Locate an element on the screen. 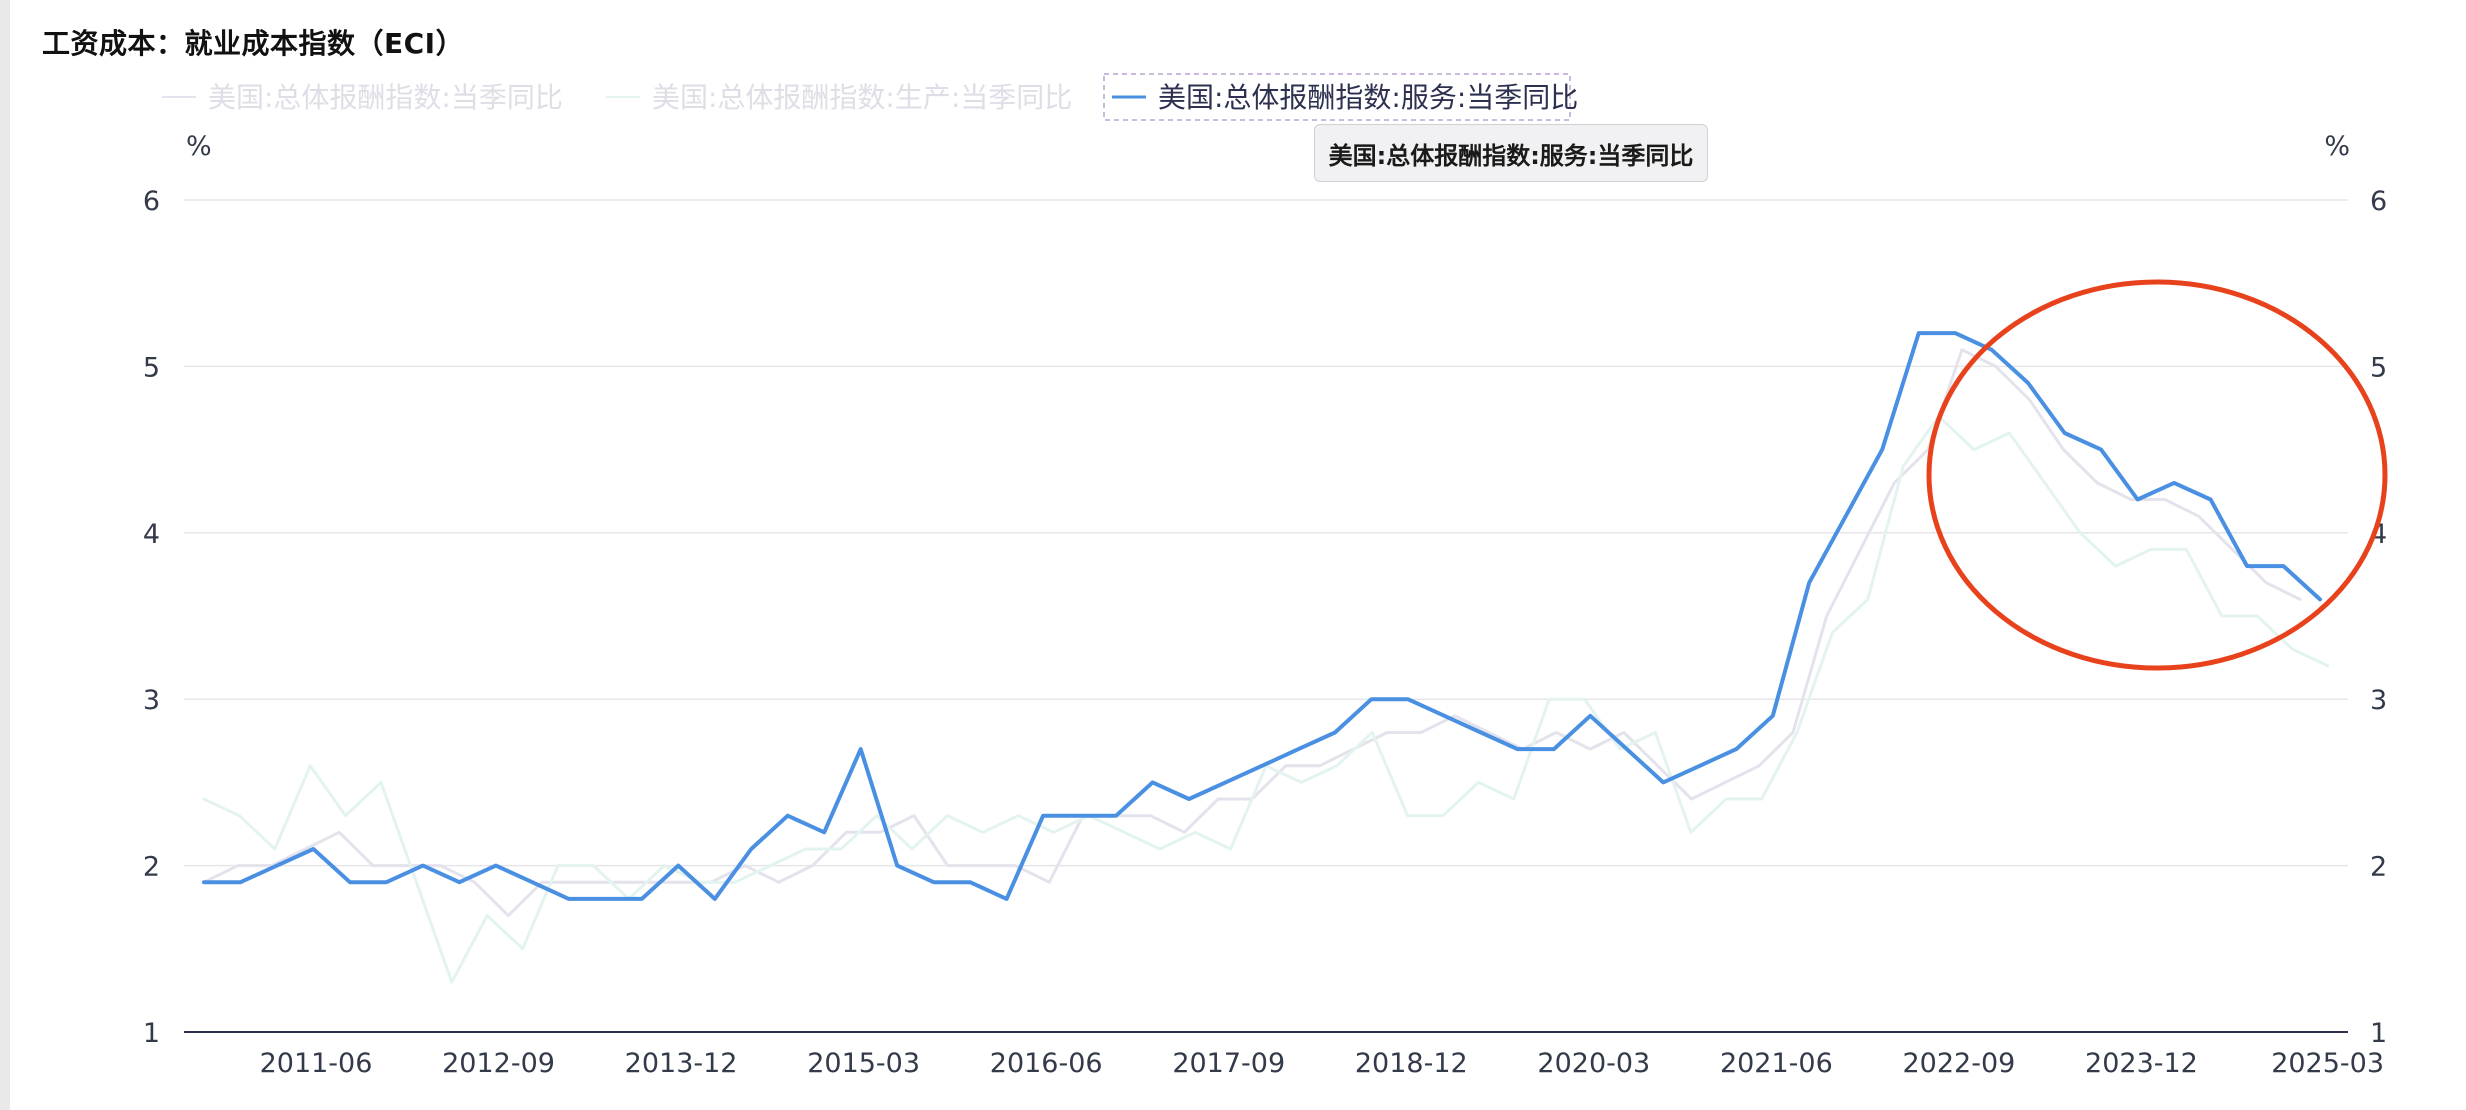  y-tick-label-right: 2 is located at coordinates (2378, 867).